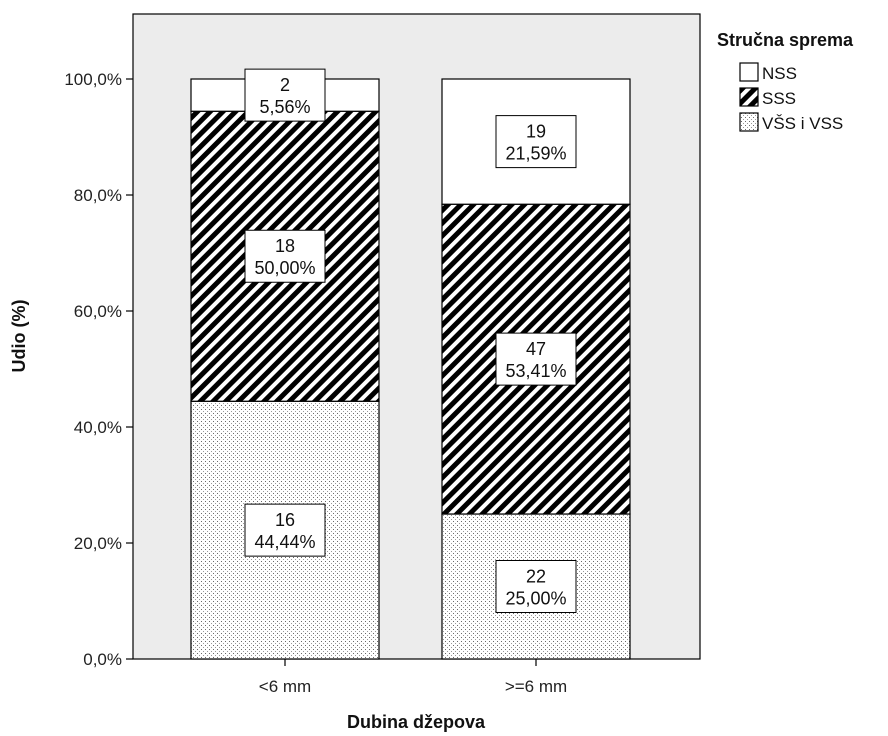 This screenshot has width=888, height=736. I want to click on segment-count-label: 18, so click(285, 246).